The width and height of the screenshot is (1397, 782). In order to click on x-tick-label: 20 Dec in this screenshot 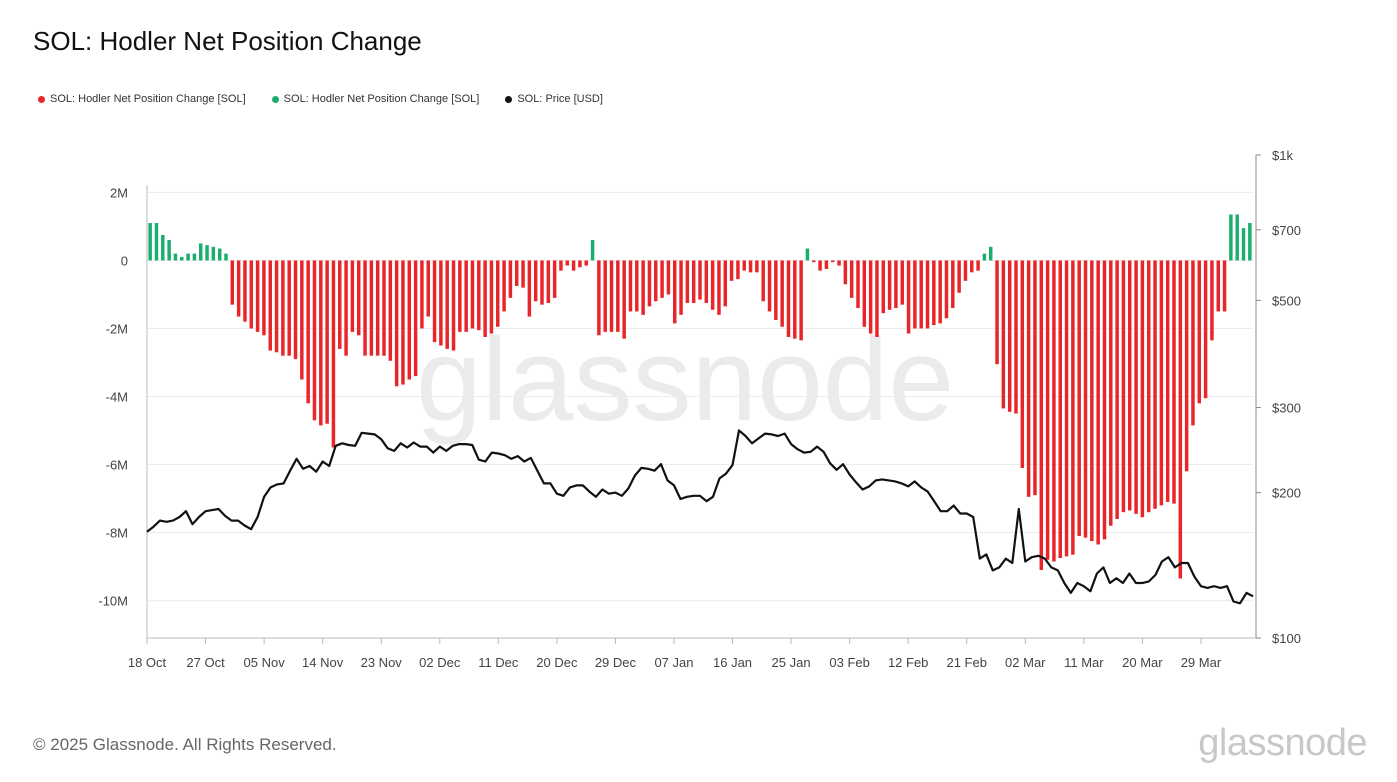, I will do `click(557, 662)`.